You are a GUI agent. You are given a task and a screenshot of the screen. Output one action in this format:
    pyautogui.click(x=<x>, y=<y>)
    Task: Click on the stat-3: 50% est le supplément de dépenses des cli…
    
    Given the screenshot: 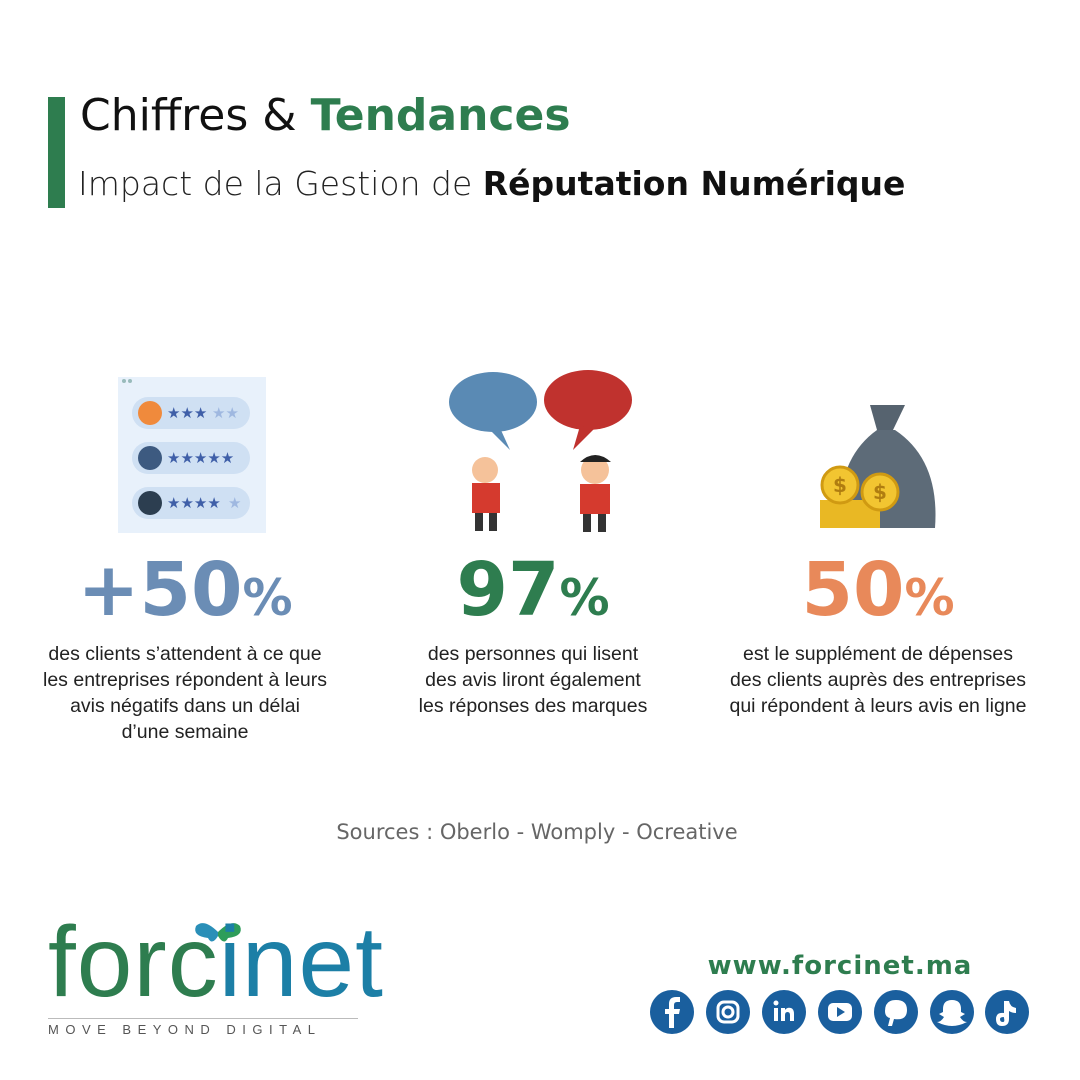 What is the action you would take?
    pyautogui.click(x=878, y=636)
    